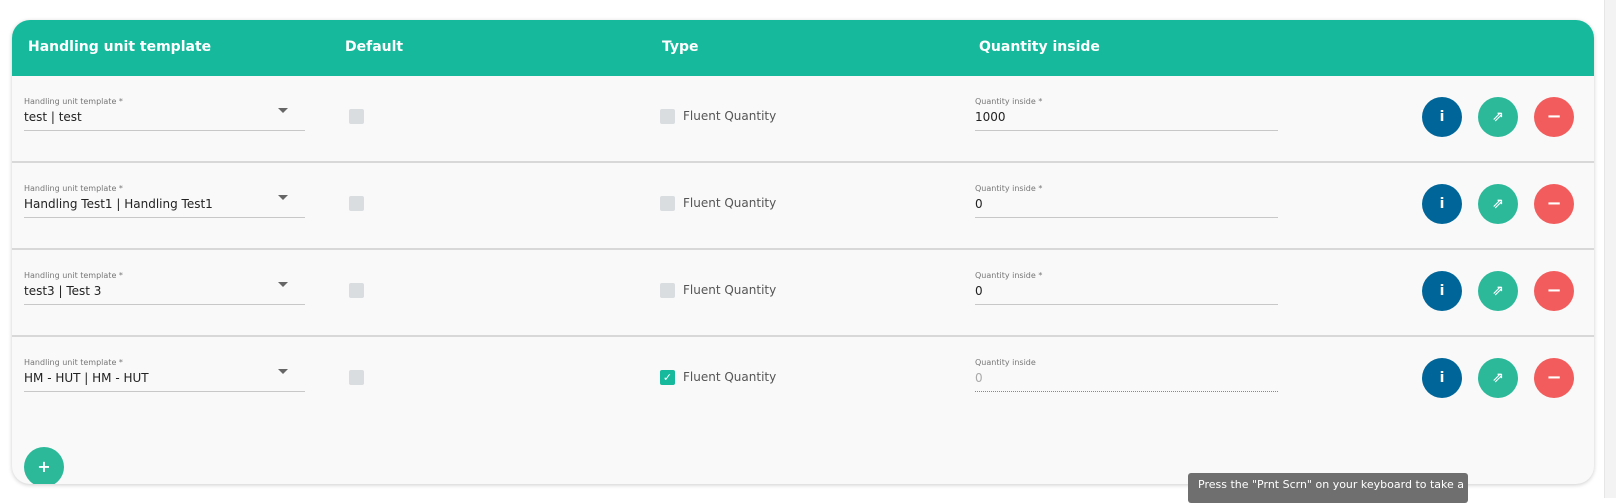  Describe the element at coordinates (1039, 47) in the screenshot. I see `header-quantity: Quantity inside` at that location.